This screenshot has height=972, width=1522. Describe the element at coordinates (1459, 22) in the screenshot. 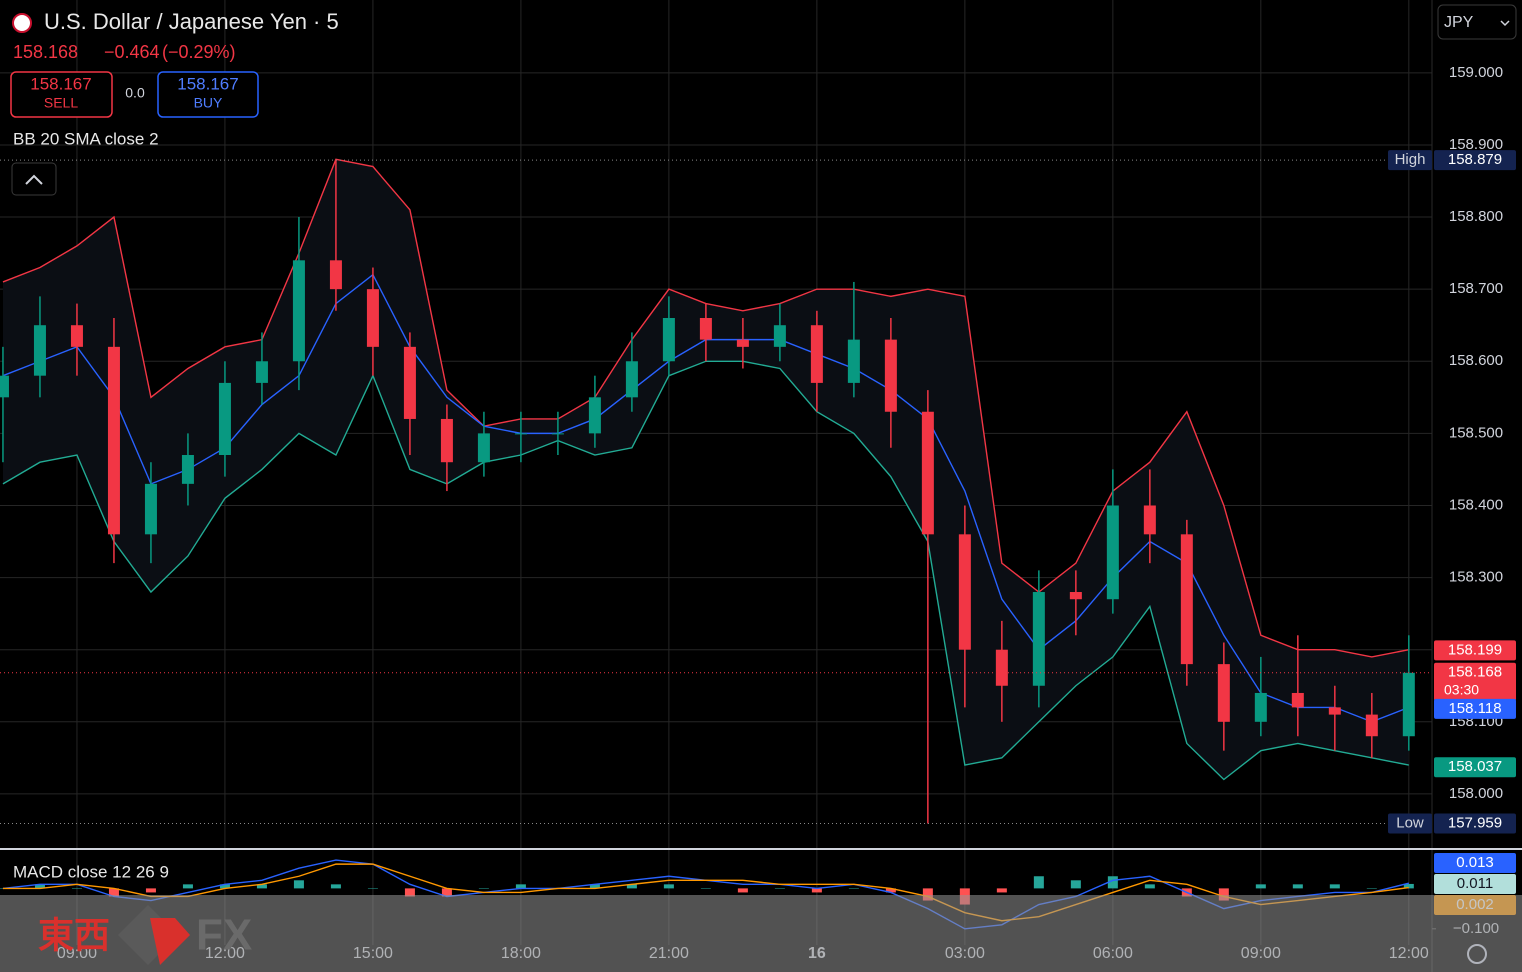

I see `currency-label: JPY` at that location.